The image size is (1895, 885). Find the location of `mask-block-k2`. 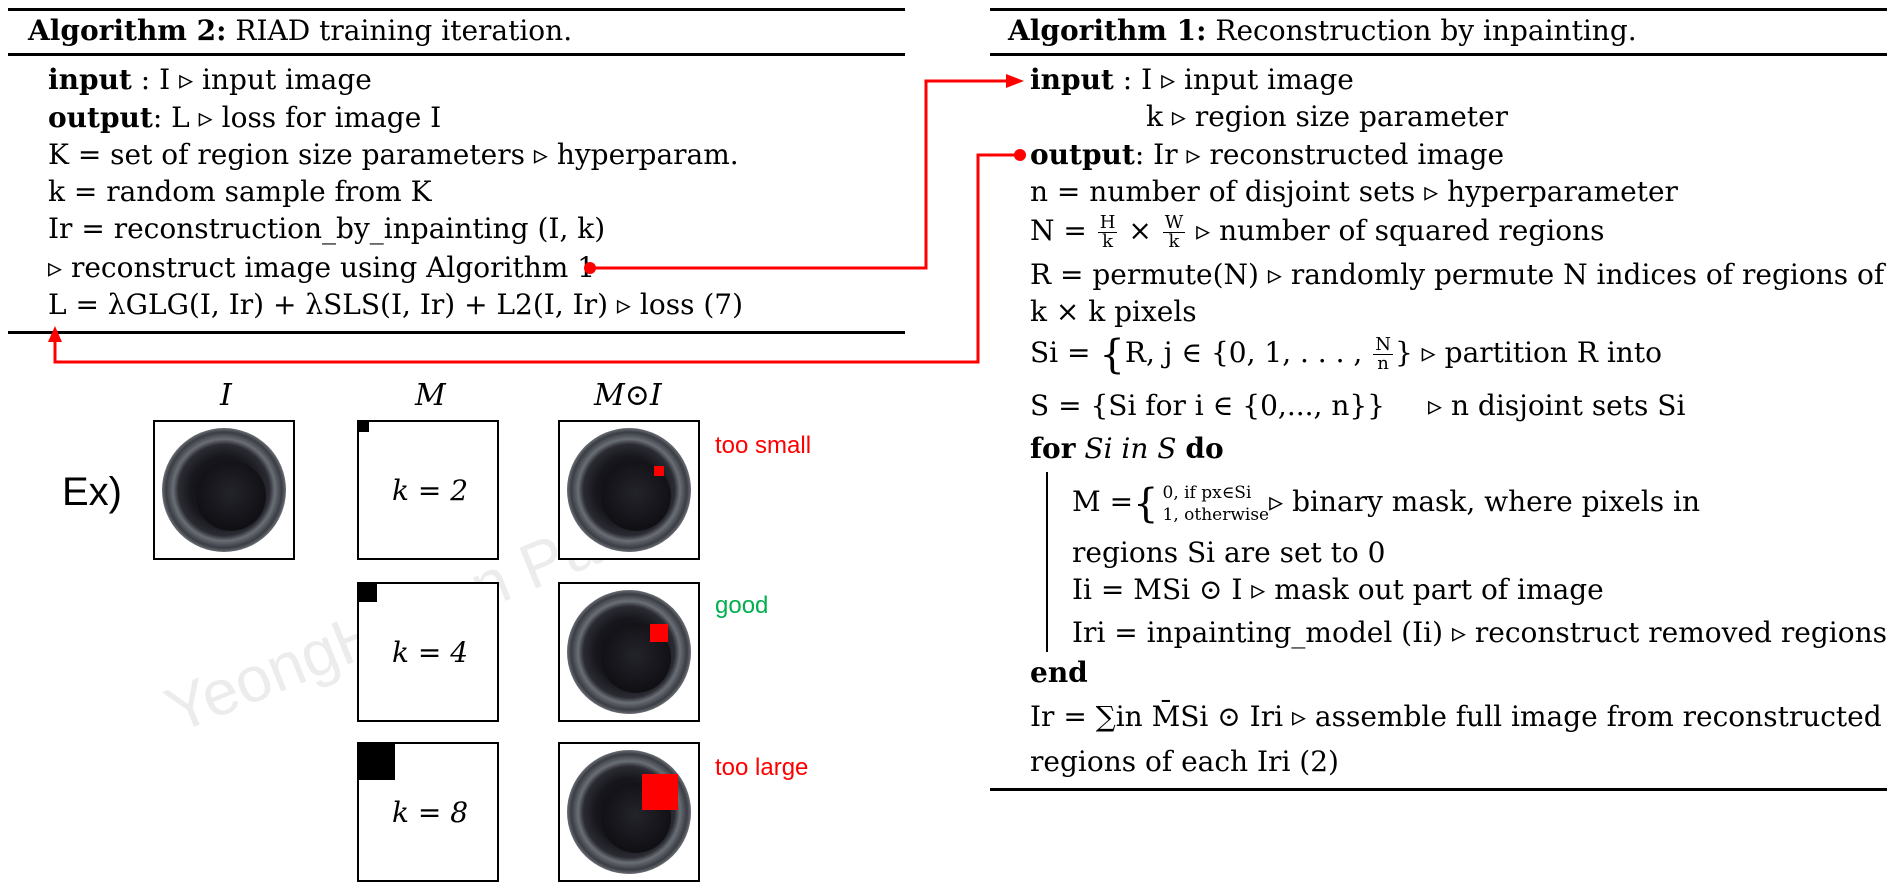

mask-block-k2 is located at coordinates (364, 427).